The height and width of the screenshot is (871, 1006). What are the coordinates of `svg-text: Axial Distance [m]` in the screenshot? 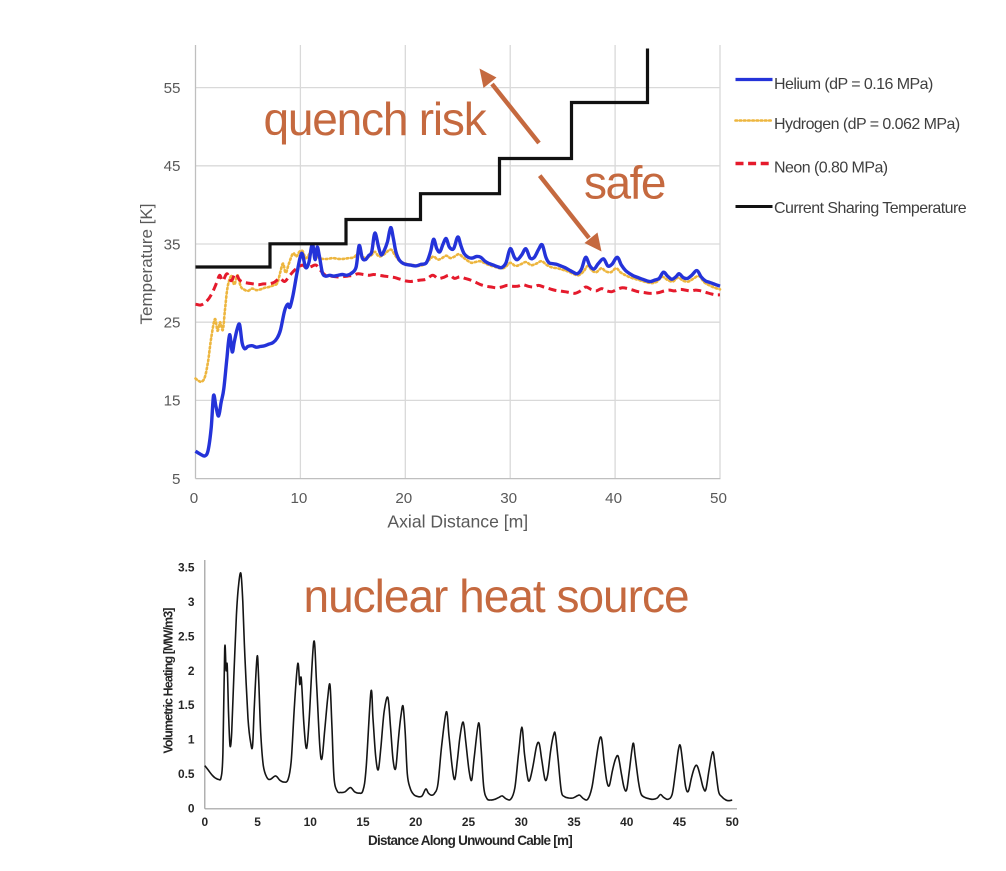 It's located at (457, 522).